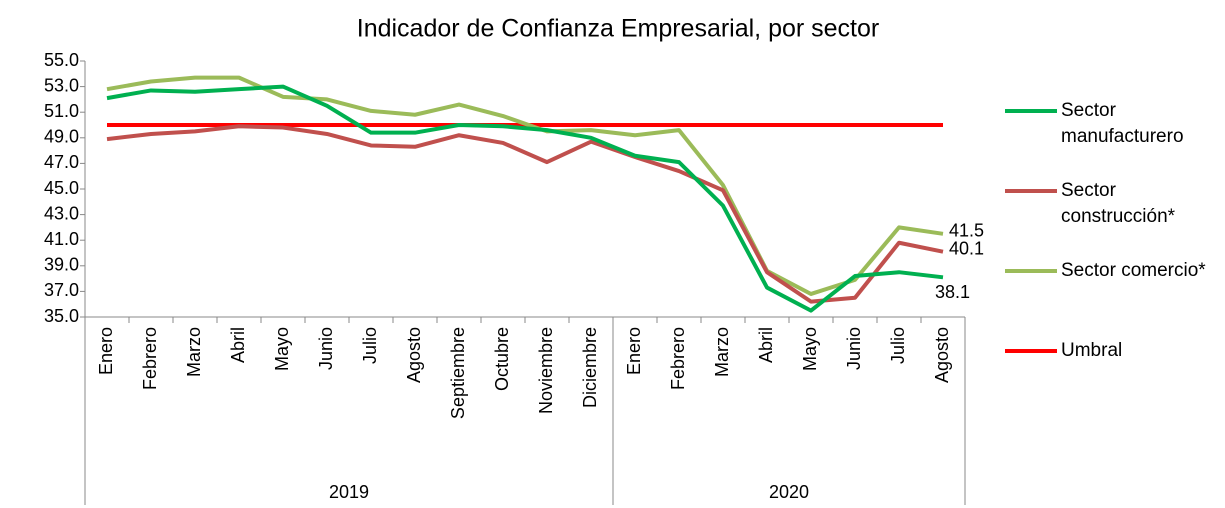 The image size is (1225, 508). I want to click on x-tick-label: Octubre, so click(502, 359).